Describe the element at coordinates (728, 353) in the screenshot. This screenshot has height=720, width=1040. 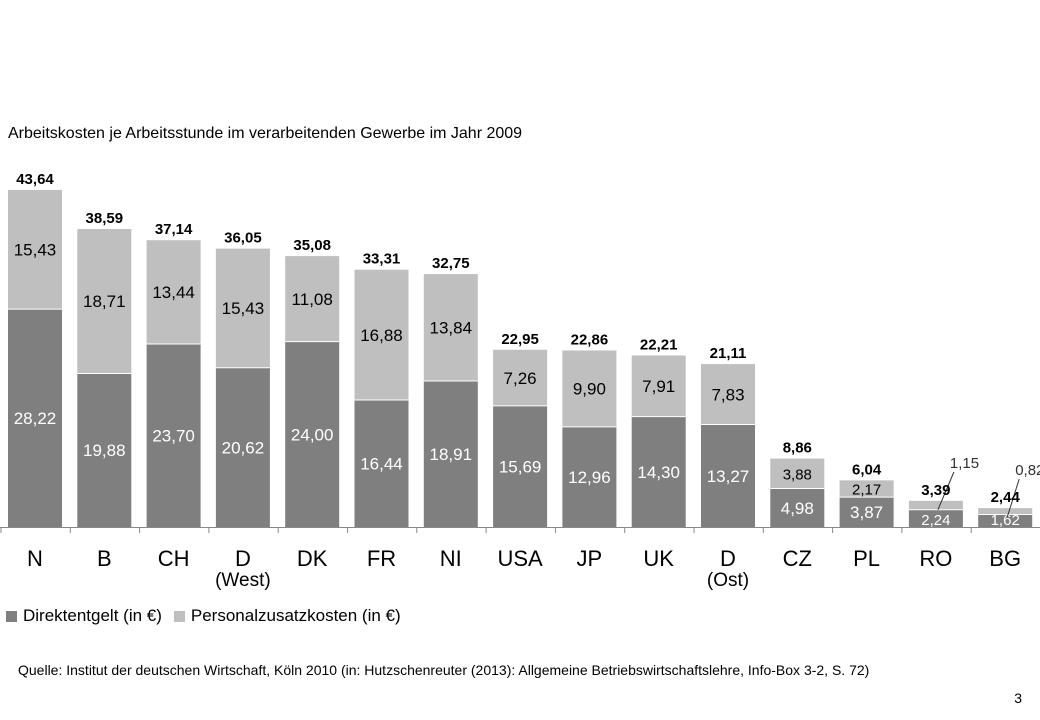
I see `data-label-total: 21,11` at that location.